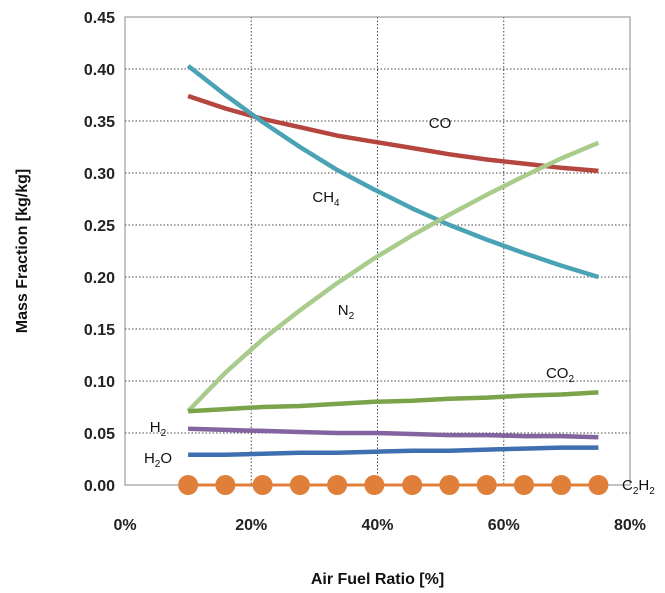  Describe the element at coordinates (99, 486) in the screenshot. I see `y-tick-label: 0.00` at that location.